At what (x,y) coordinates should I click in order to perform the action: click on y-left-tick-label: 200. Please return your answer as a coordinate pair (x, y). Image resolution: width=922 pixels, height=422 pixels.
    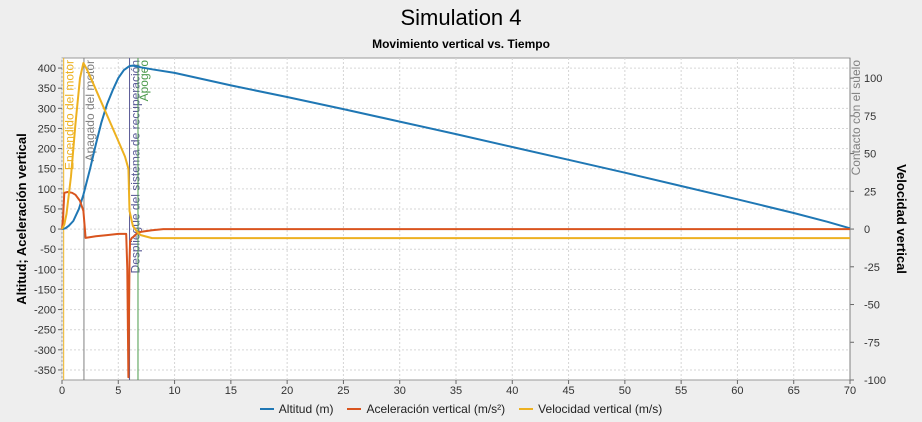
    Looking at the image, I should click on (47, 150).